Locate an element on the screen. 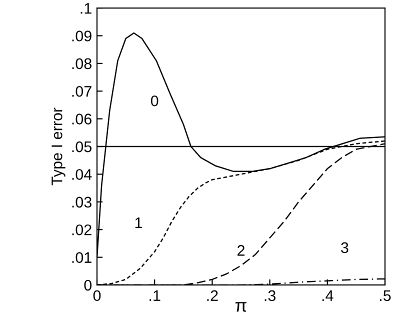 This screenshot has height=322, width=400. series-label: 0 is located at coordinates (154, 100).